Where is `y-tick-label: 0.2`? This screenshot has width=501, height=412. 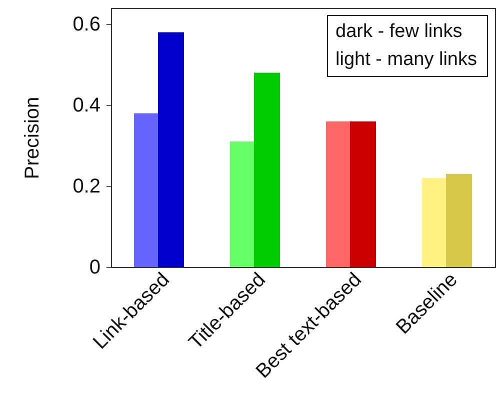
y-tick-label: 0.2 is located at coordinates (86, 187).